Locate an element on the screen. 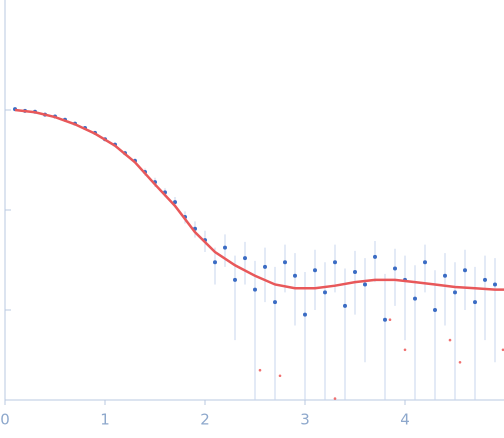 This screenshot has width=504, height=438. x-tick-label: 2 is located at coordinates (205, 420).